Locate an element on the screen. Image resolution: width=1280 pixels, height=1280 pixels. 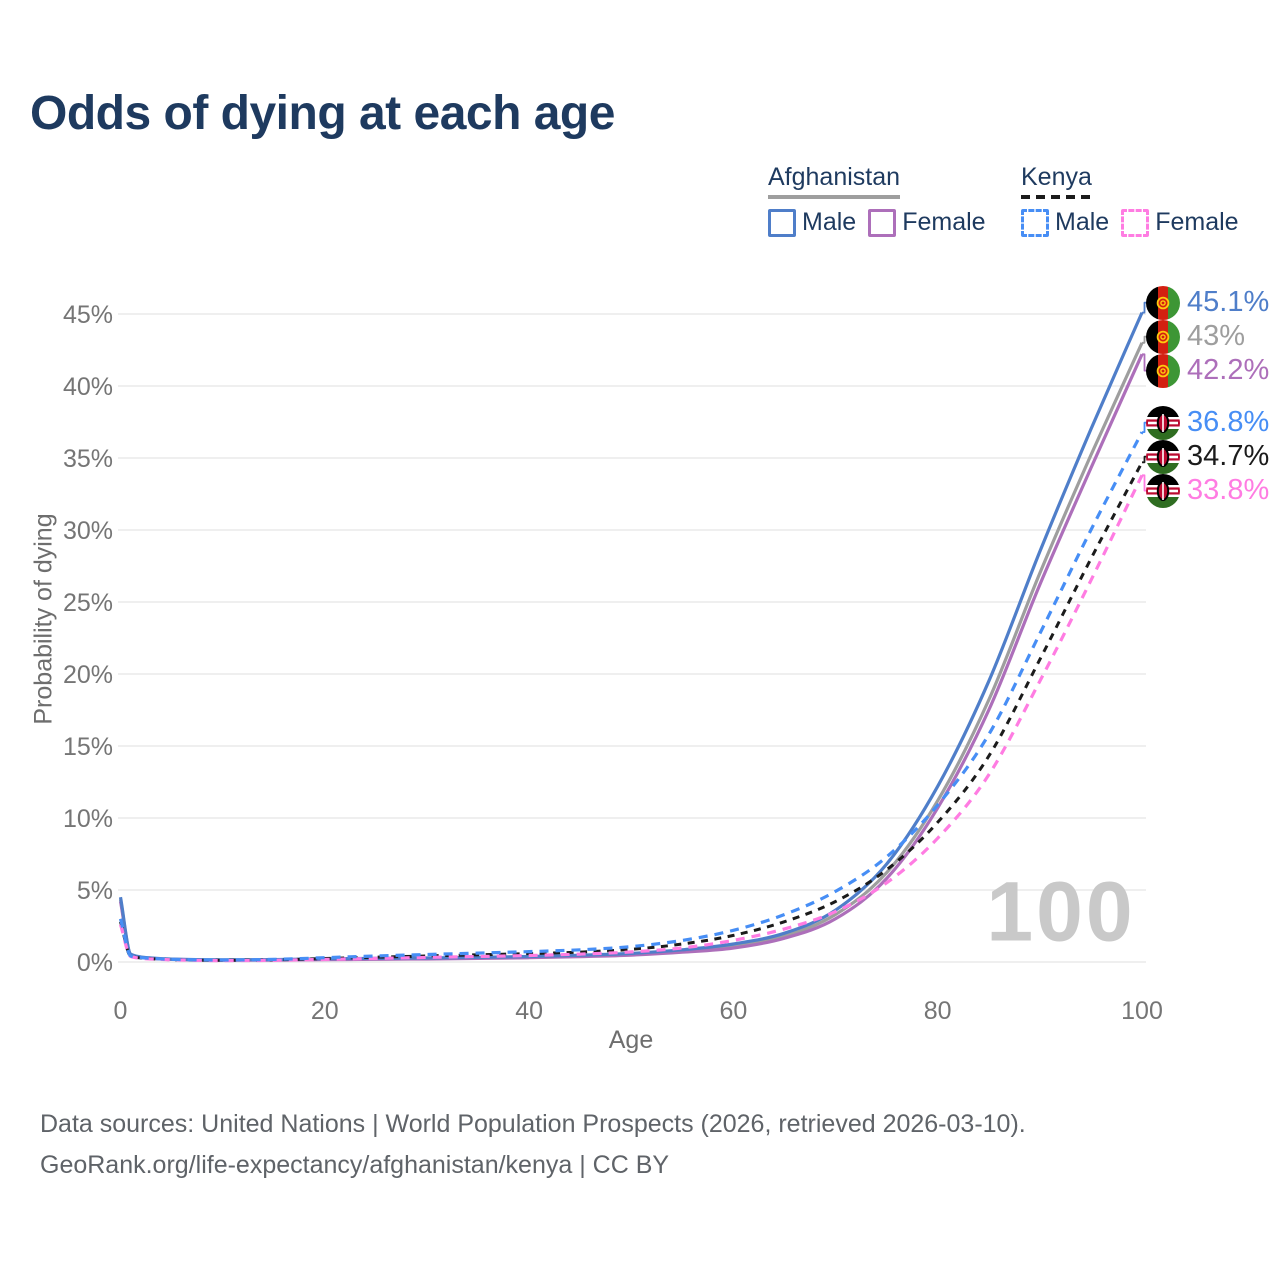
legend-header-kenya: Kenya is located at coordinates (1056, 181).